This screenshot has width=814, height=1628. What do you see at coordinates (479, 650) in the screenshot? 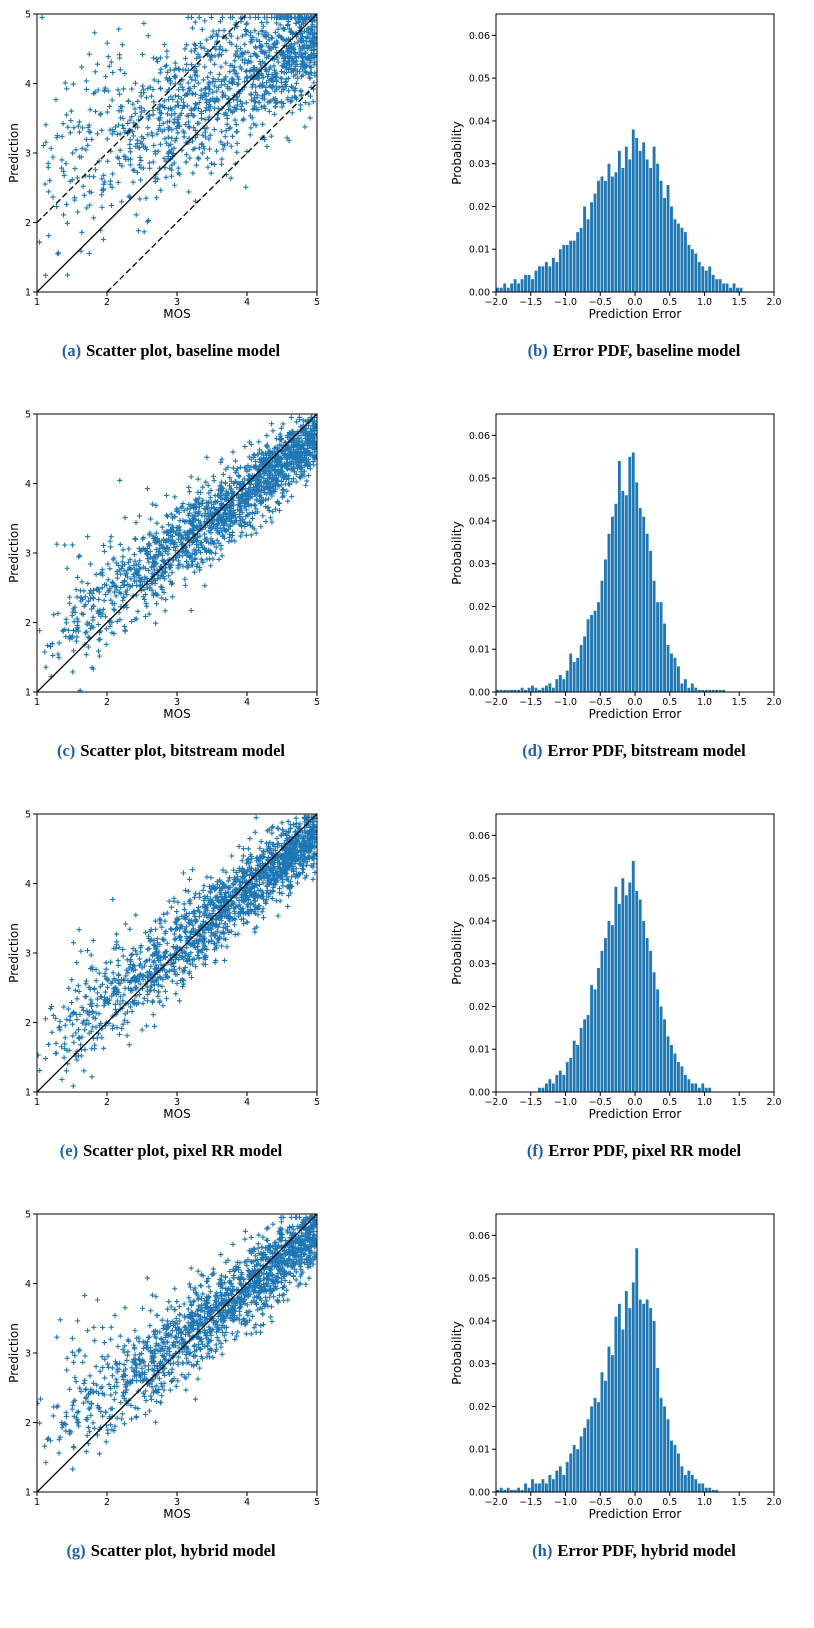
I see `y-tick-label: 0.01` at bounding box center [479, 650].